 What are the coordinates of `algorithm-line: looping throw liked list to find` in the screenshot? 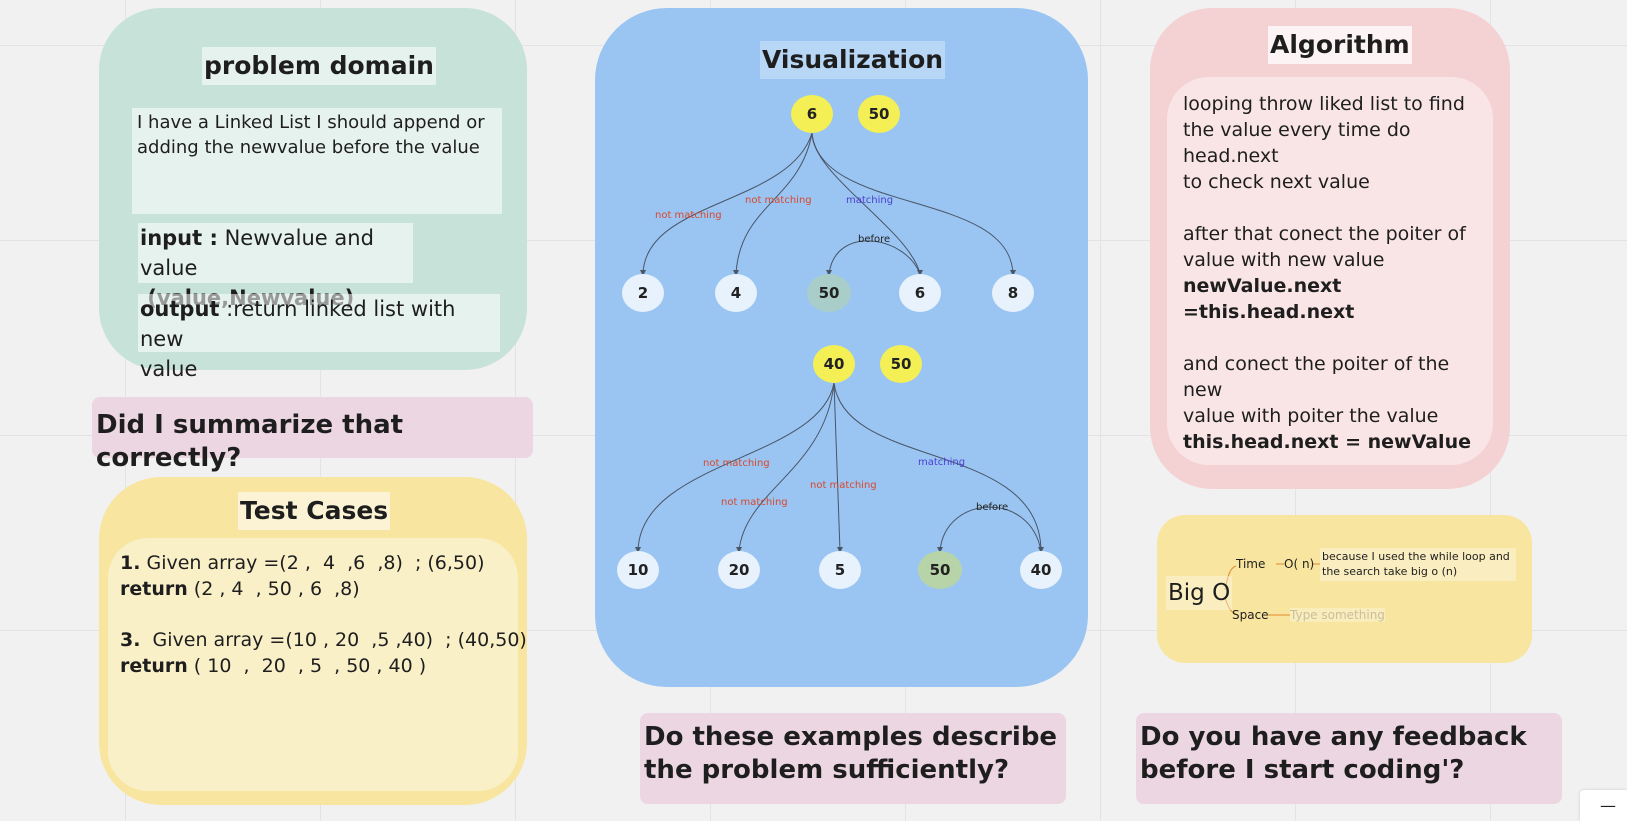 It's located at (1324, 104).